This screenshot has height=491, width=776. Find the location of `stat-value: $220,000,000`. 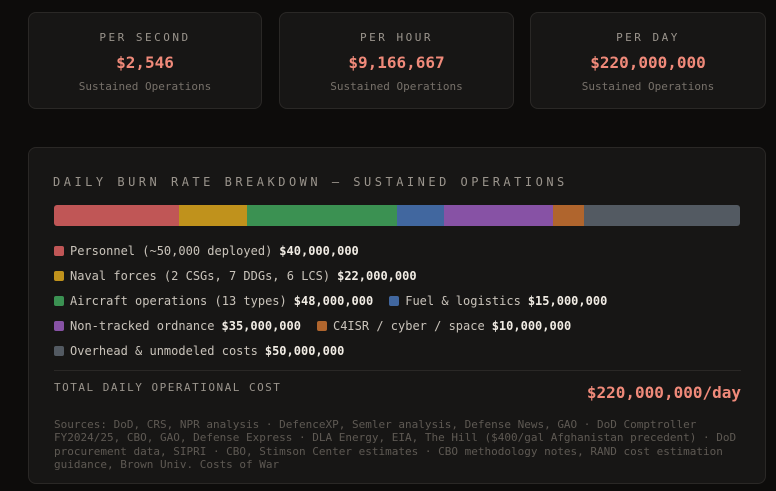

stat-value: $220,000,000 is located at coordinates (648, 62).